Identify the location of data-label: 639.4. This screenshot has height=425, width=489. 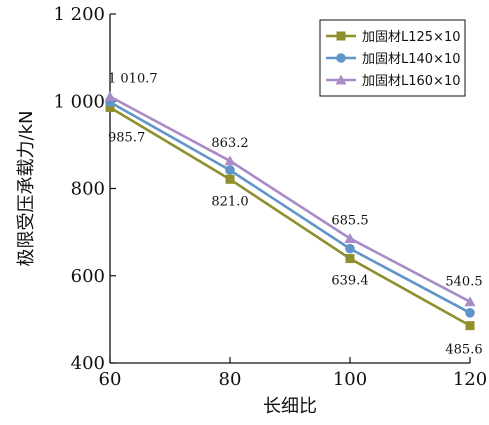
(349, 281).